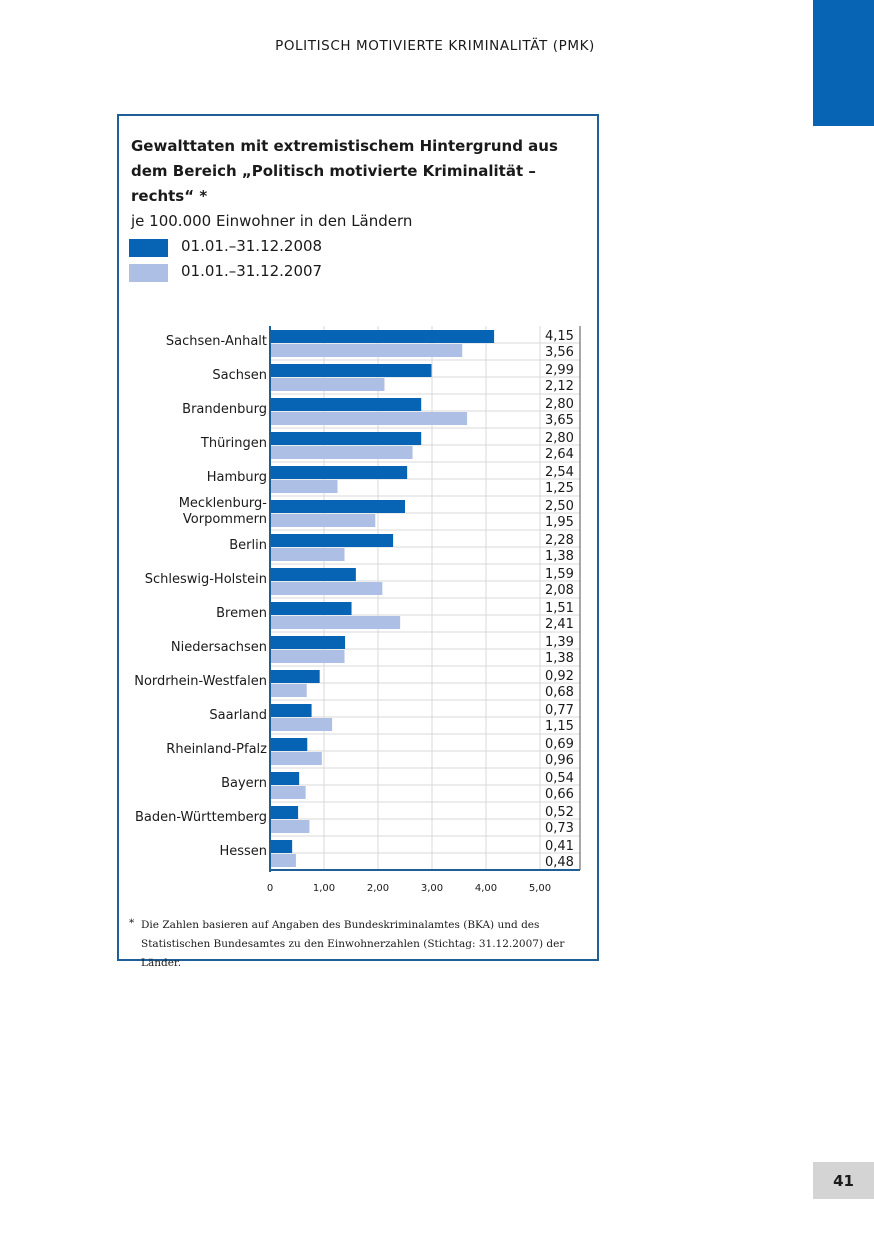 This screenshot has height=1235, width=874. What do you see at coordinates (224, 409) in the screenshot?
I see `category-label: Brandenburg` at bounding box center [224, 409].